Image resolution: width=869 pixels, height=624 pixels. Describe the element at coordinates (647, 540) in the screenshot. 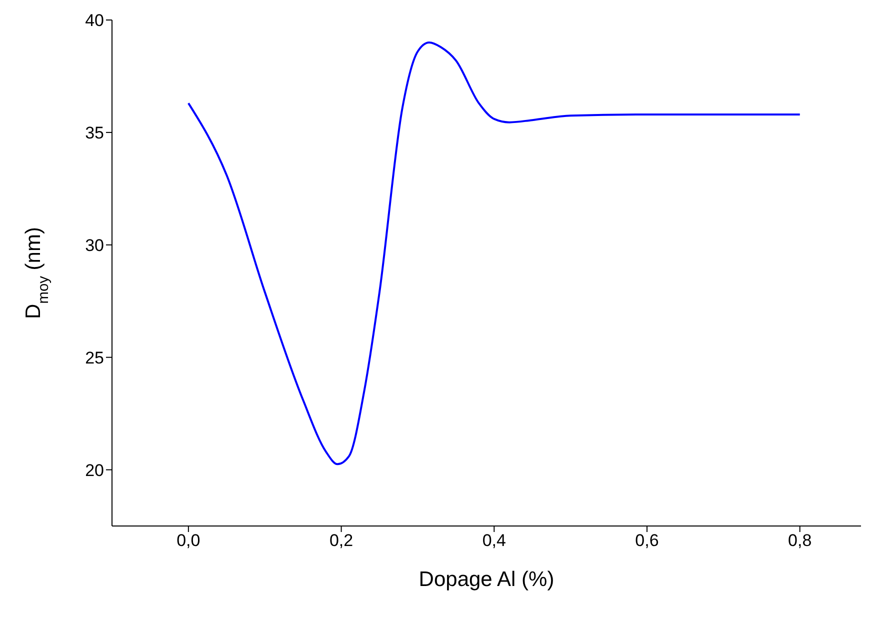

I see `x-tick-label: 0,6` at that location.